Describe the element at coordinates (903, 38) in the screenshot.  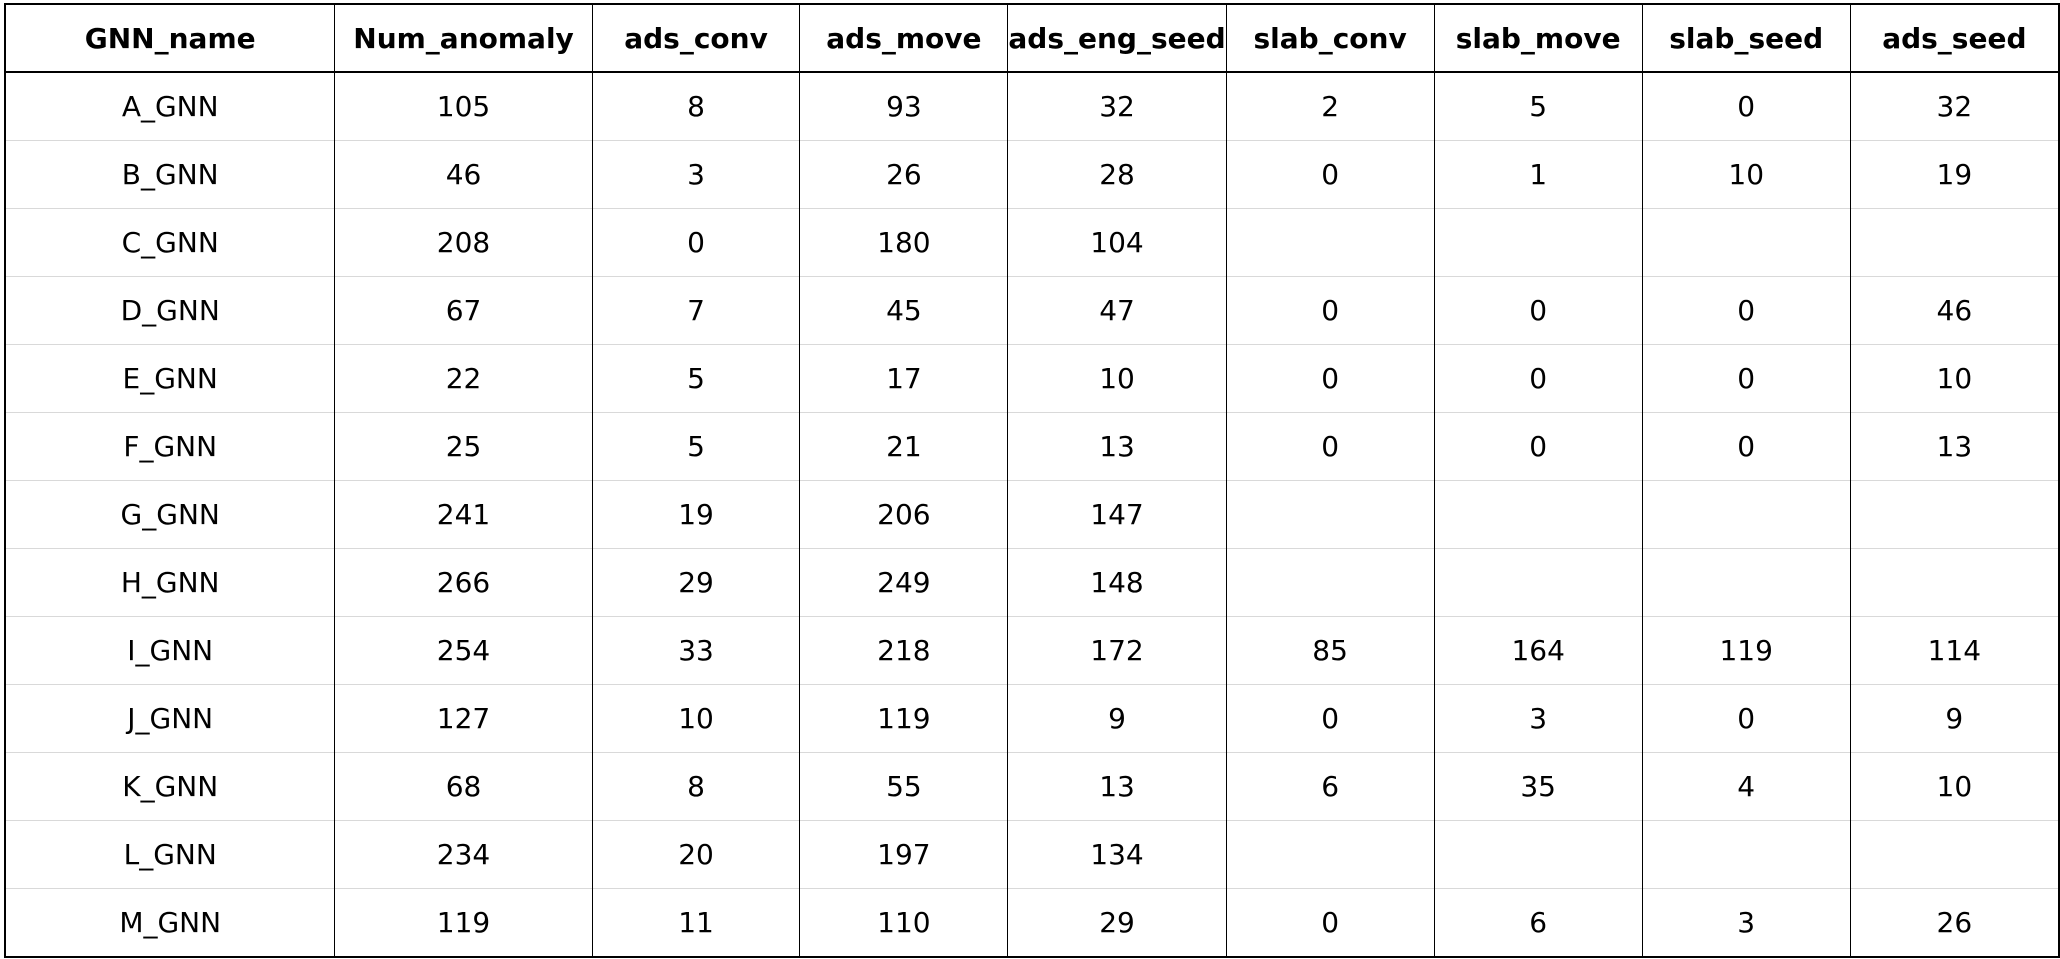
I see `column-header-ads-move: ads_move` at that location.